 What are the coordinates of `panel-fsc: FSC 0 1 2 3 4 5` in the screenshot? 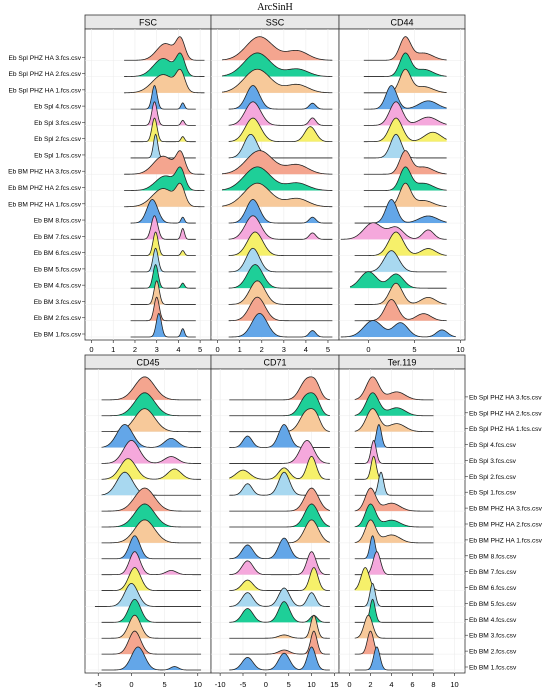 It's located at (148, 184).